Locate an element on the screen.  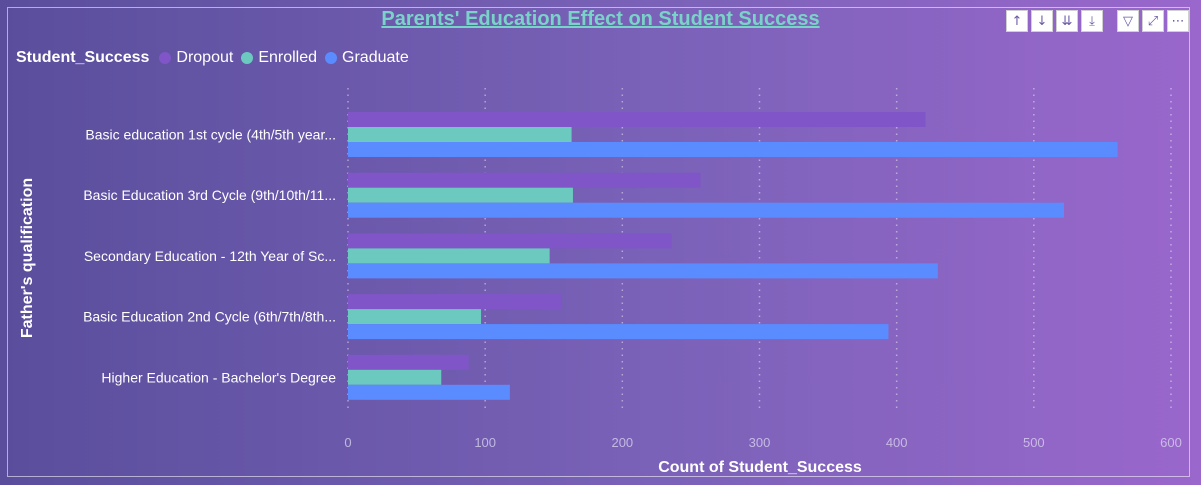
legend-title: Student_Success is located at coordinates (83, 57).